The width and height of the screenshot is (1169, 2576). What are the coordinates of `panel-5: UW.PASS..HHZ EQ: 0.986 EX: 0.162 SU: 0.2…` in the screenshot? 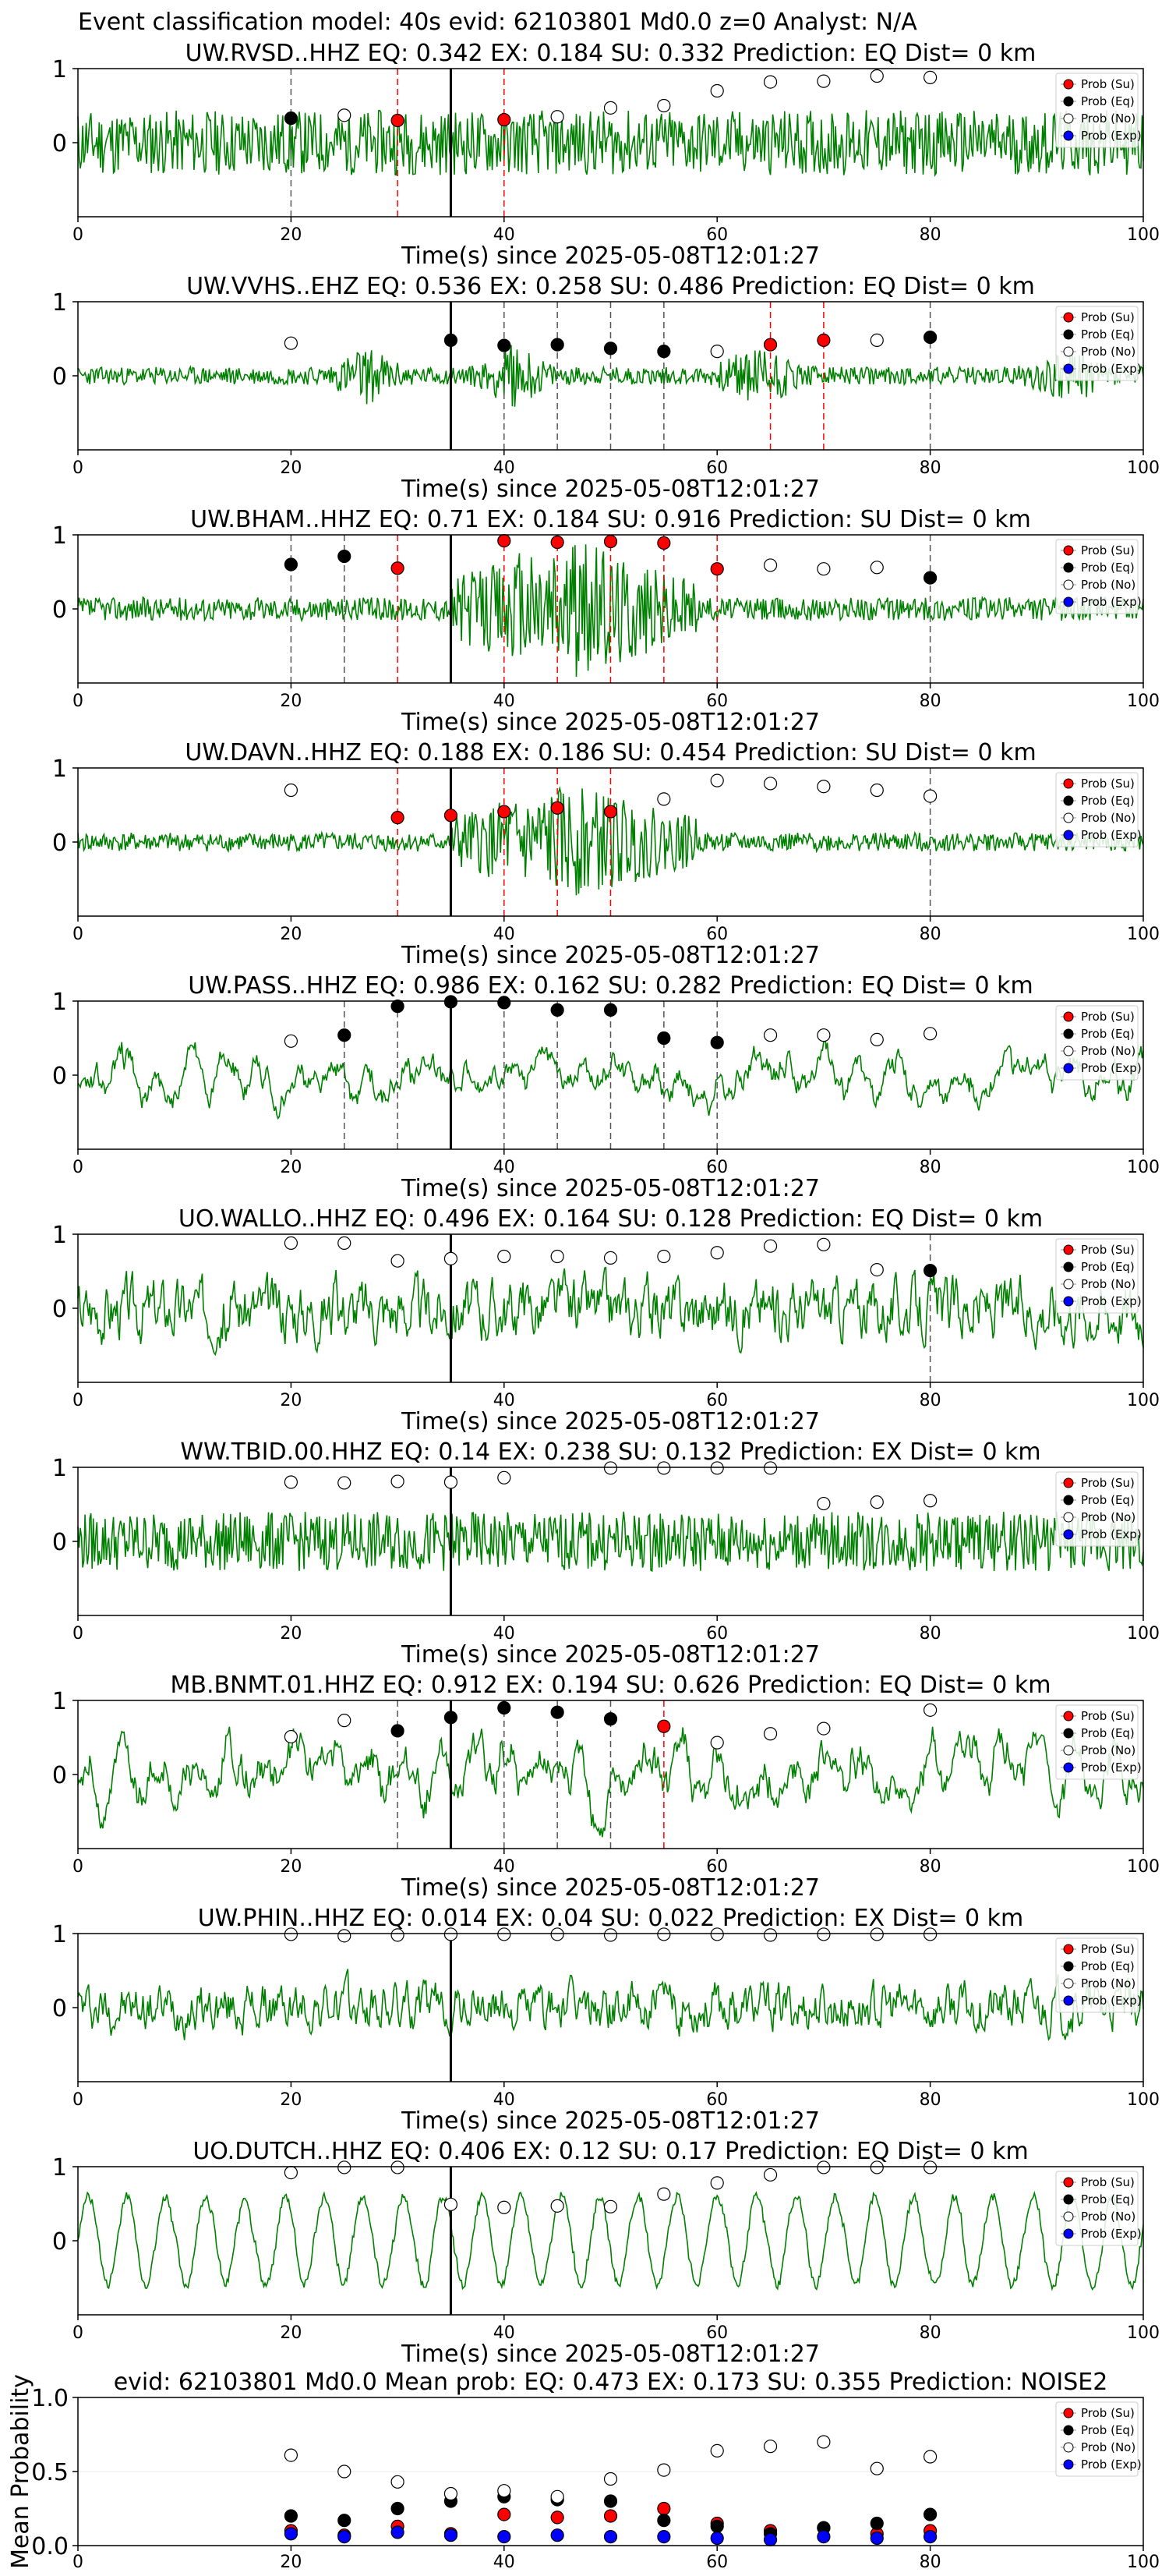 It's located at (606, 1087).